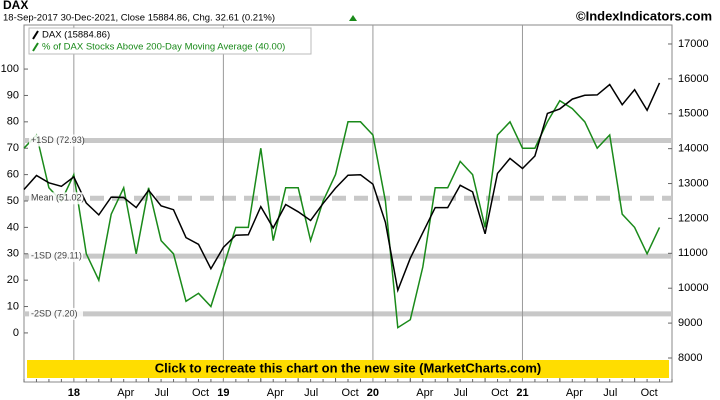  What do you see at coordinates (74, 393) in the screenshot?
I see `x-tick-label: 18` at bounding box center [74, 393].